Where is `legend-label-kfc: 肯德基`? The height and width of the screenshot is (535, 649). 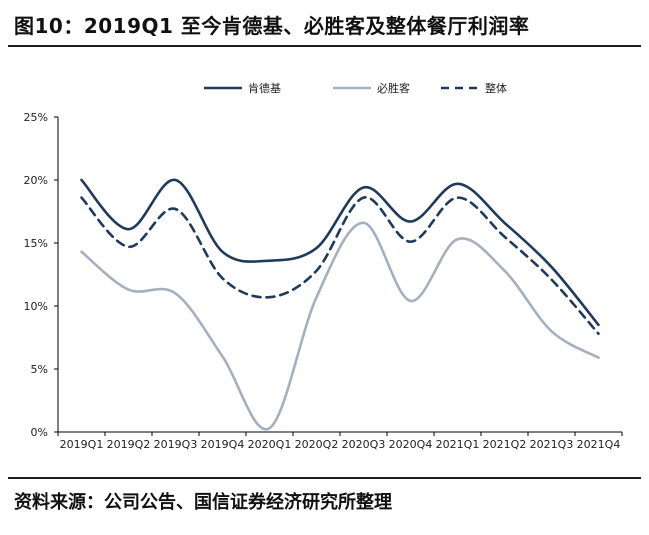 legend-label-kfc: 肯德基 is located at coordinates (264, 88).